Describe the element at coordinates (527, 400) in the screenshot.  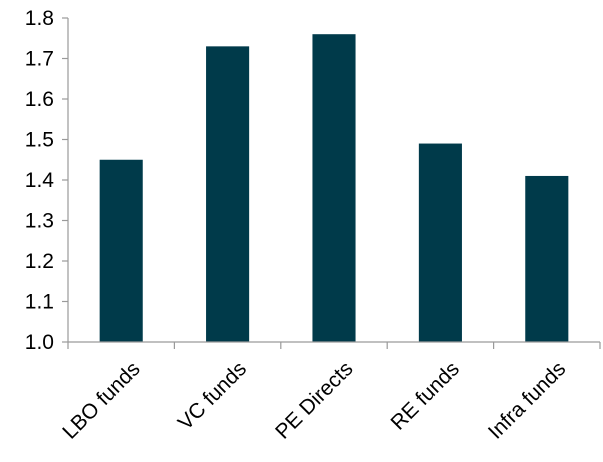
I see `x-category-label: Infra funds` at that location.